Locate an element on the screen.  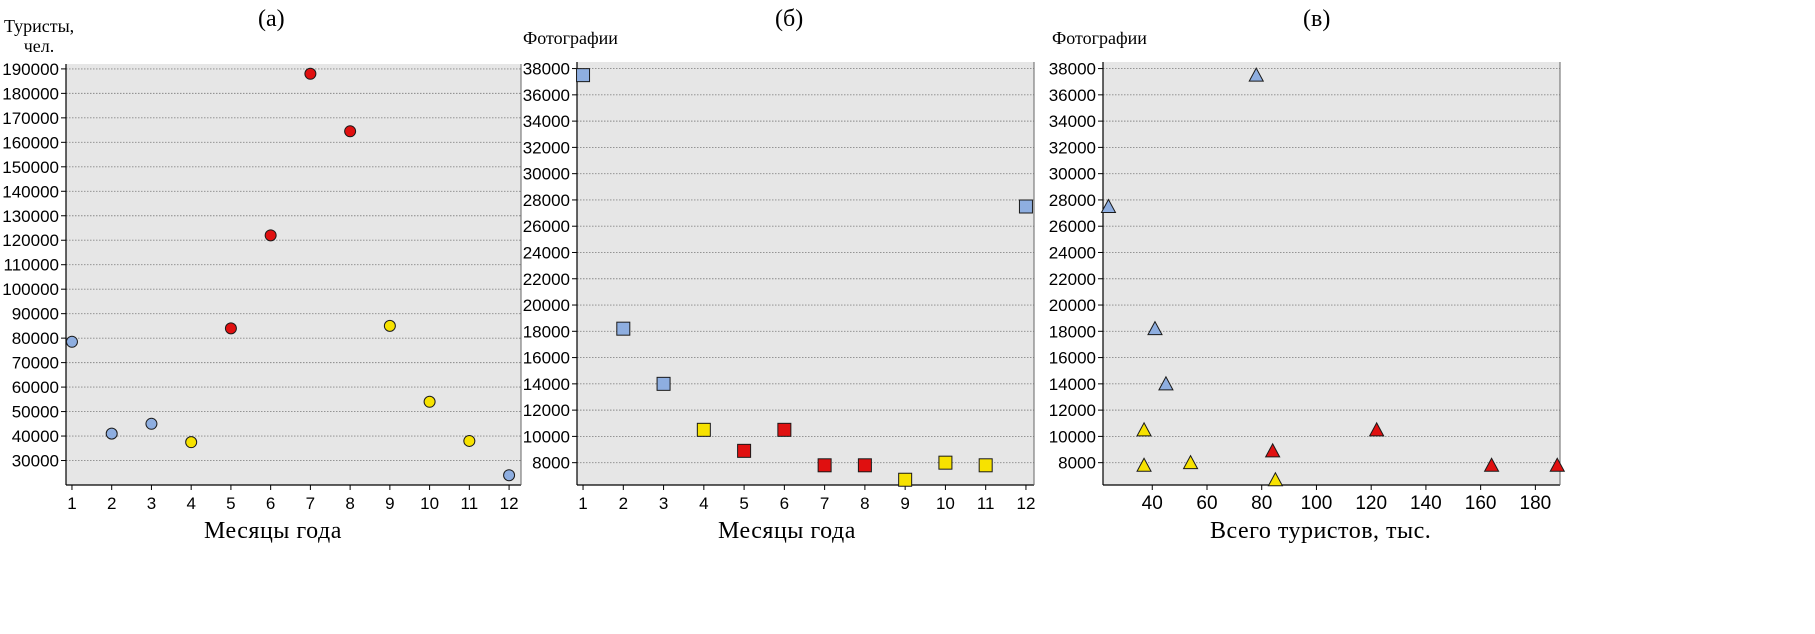
x-tick-label: 4 is located at coordinates (703, 503).